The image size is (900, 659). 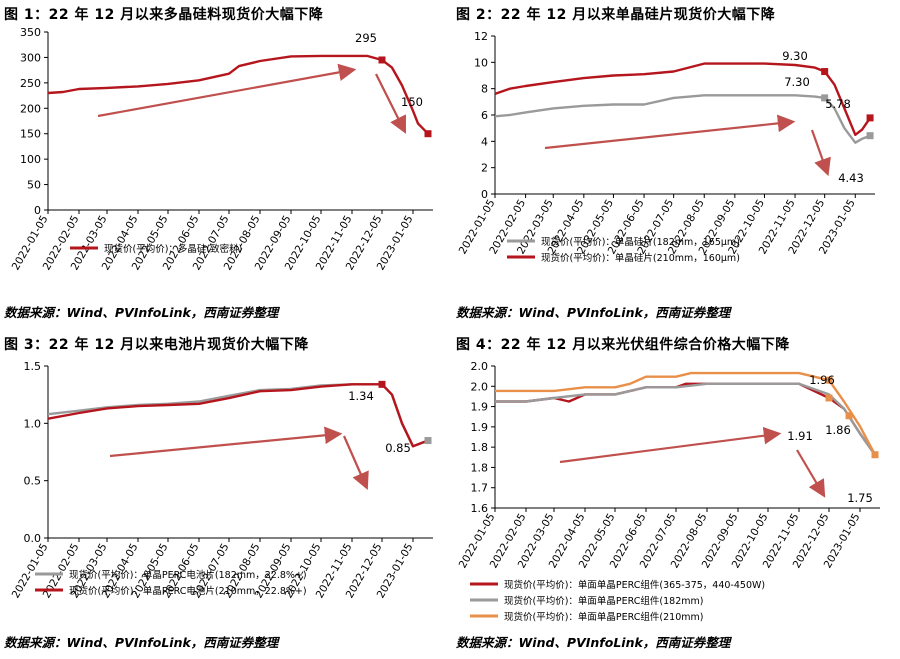 What do you see at coordinates (838, 104) in the screenshot?
I see `data-label: 5.78` at bounding box center [838, 104].